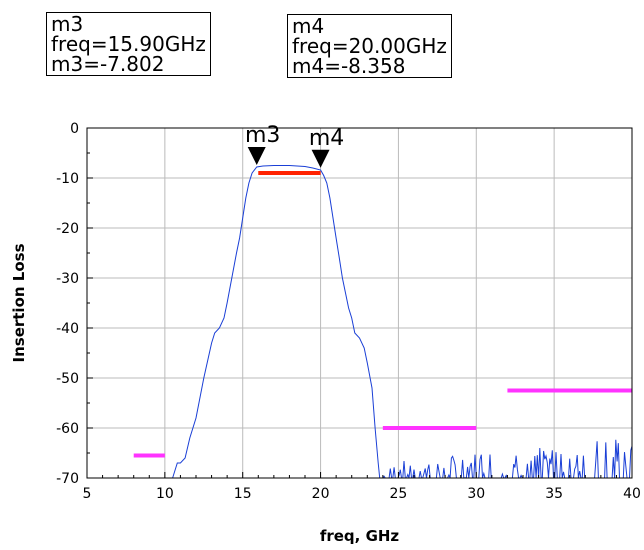 The image size is (644, 550). I want to click on x-tick-label: 5, so click(87, 494).